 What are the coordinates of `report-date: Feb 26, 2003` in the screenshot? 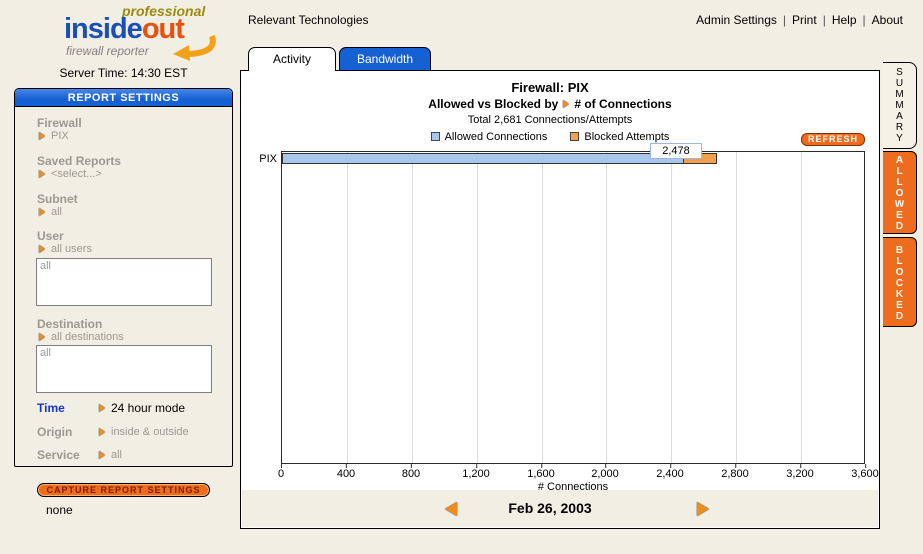 It's located at (550, 508).